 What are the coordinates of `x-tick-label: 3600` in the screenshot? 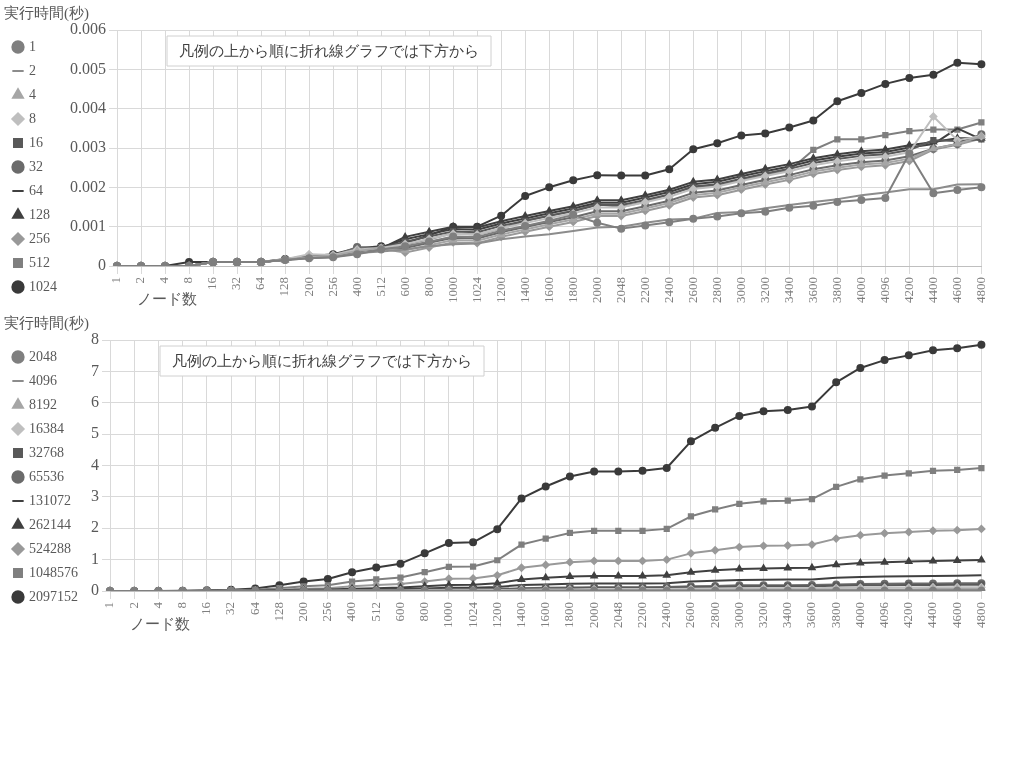 It's located at (811, 615).